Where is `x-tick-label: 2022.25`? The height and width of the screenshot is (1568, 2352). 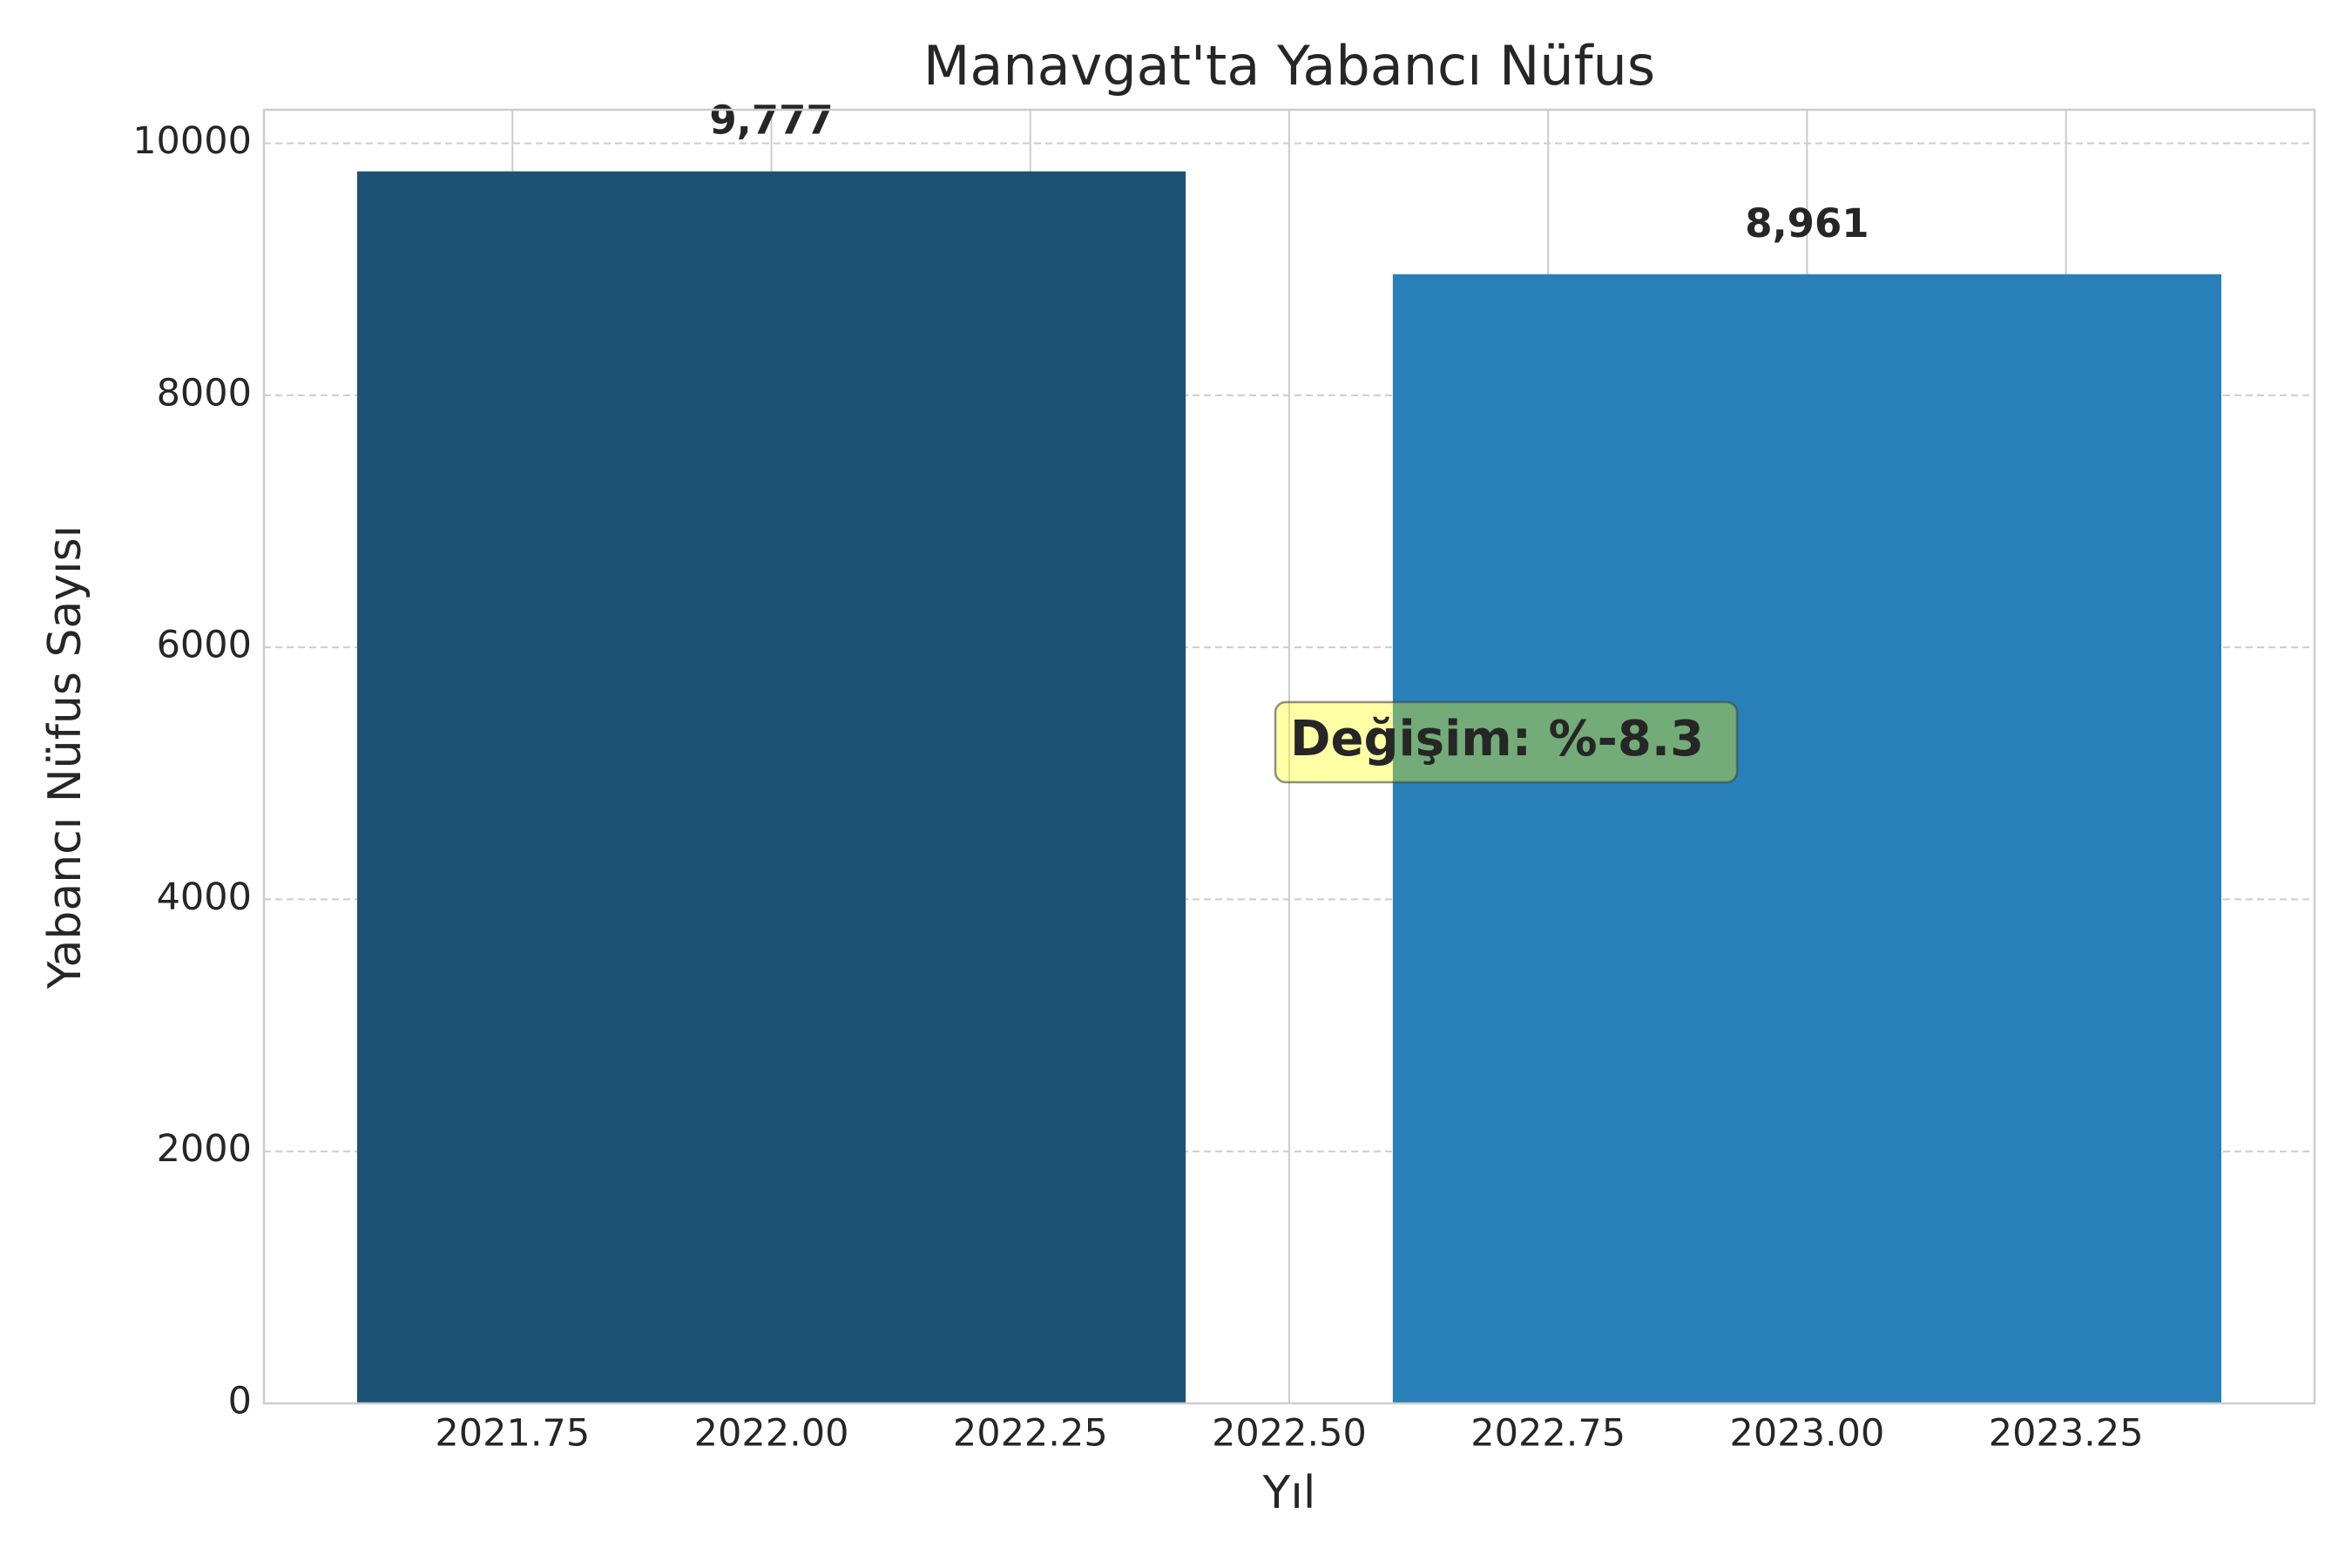
x-tick-label: 2022.25 is located at coordinates (1030, 1434).